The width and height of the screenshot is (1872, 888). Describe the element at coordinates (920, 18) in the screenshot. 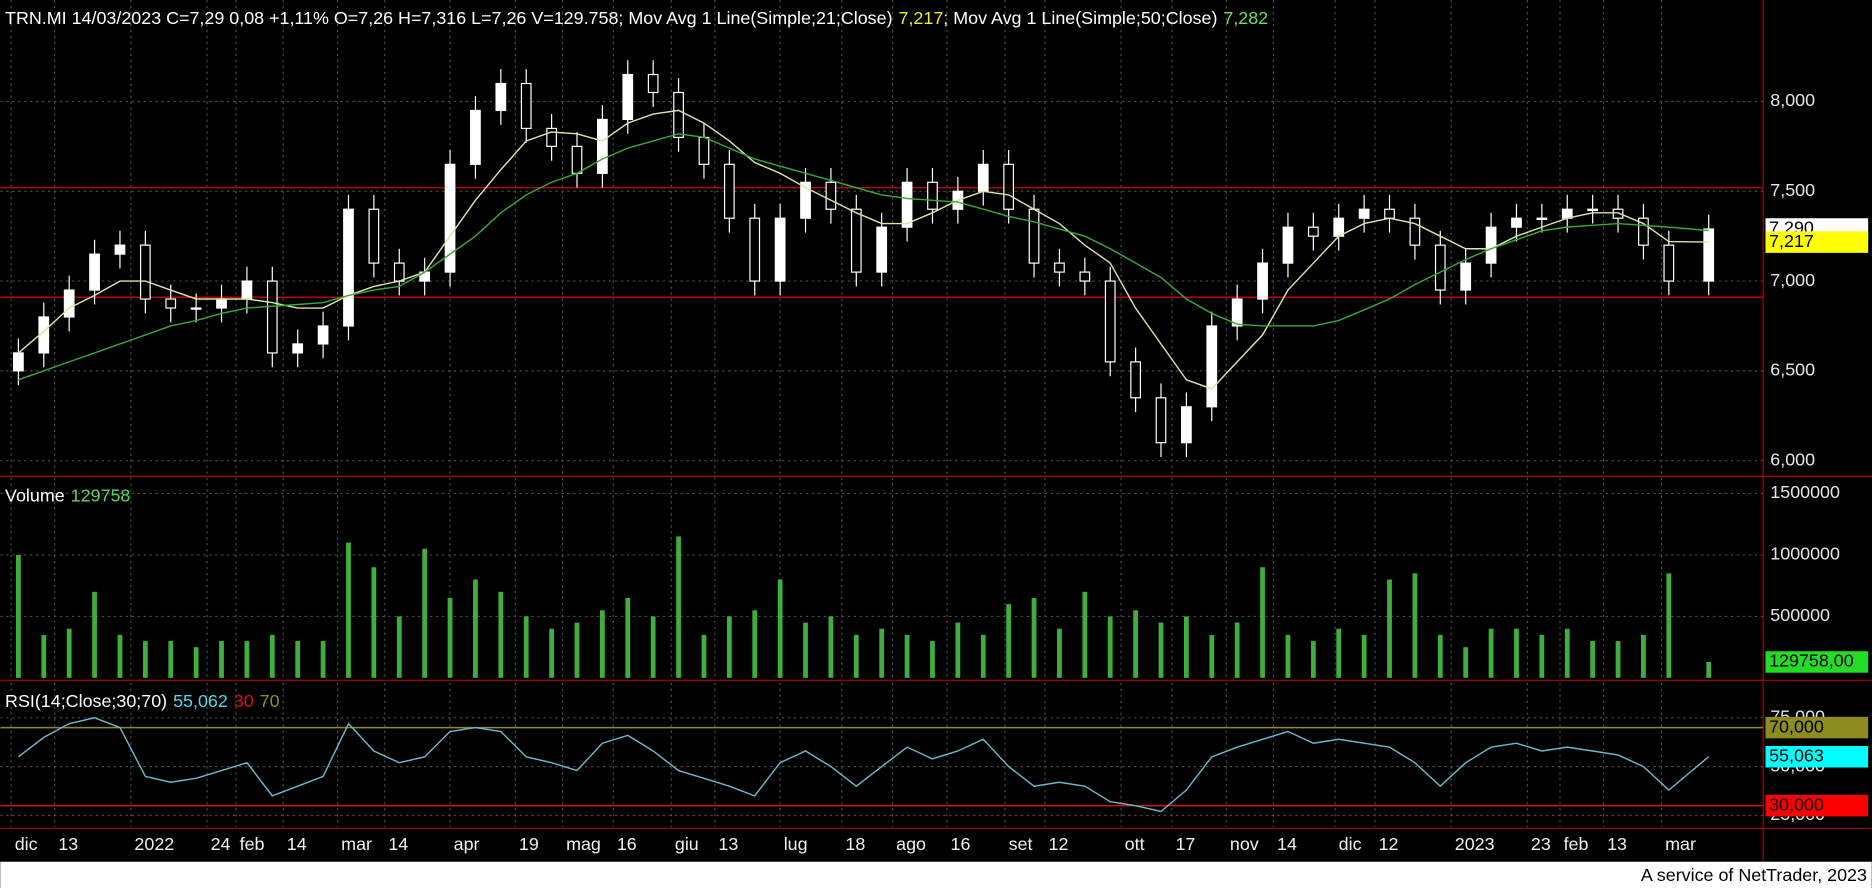

I see `legend-value: 7,217` at that location.